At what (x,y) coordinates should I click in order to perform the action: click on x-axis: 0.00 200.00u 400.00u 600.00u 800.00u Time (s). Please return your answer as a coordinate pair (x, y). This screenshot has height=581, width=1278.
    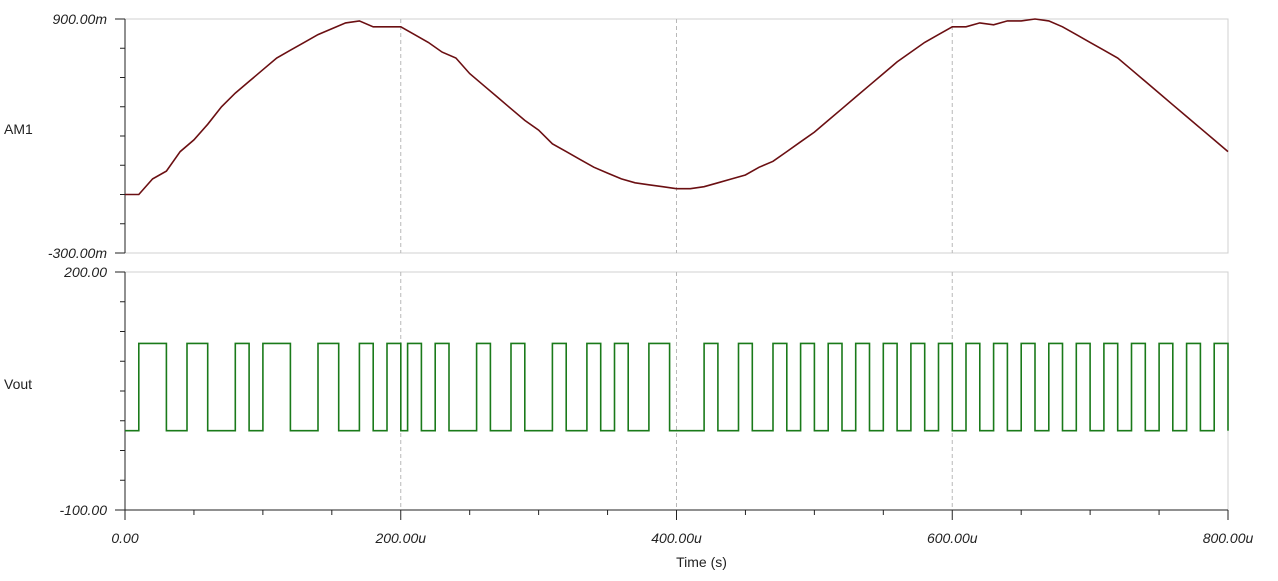
    Looking at the image, I should click on (682, 539).